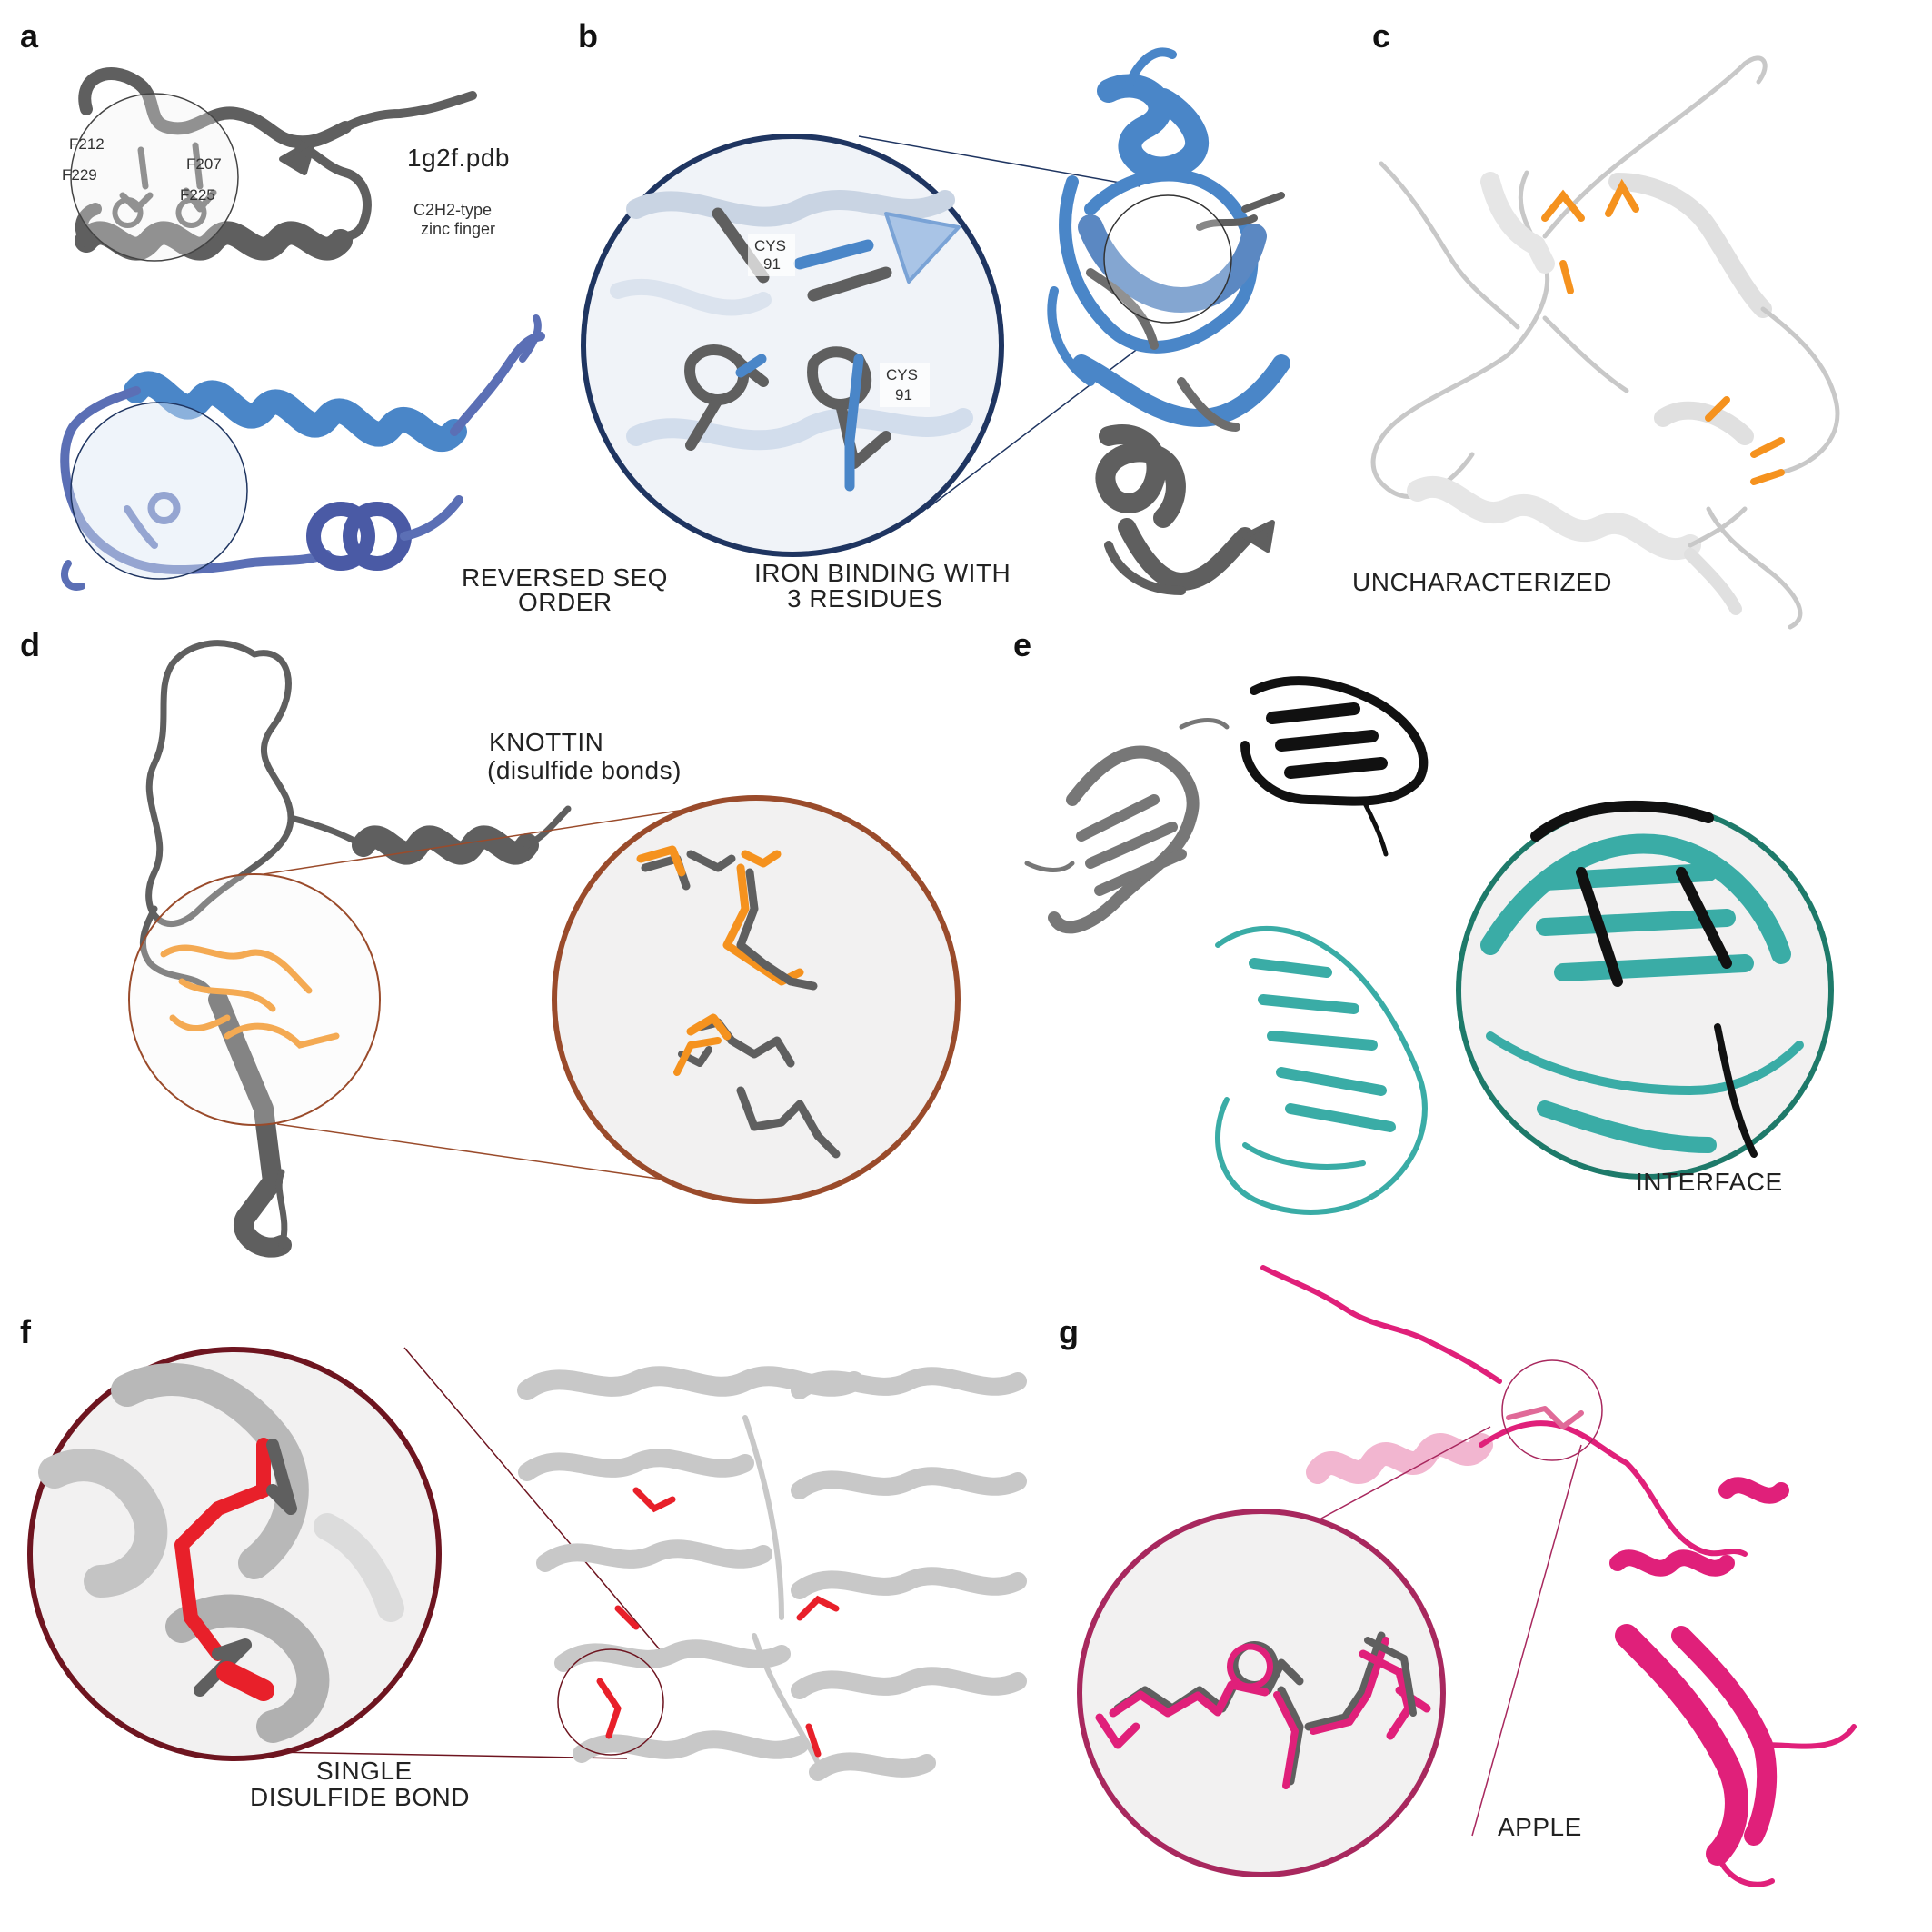  Describe the element at coordinates (360, 1797) in the screenshot. I see `panel-f-caption-line2: DISULFIDE BOND` at that location.